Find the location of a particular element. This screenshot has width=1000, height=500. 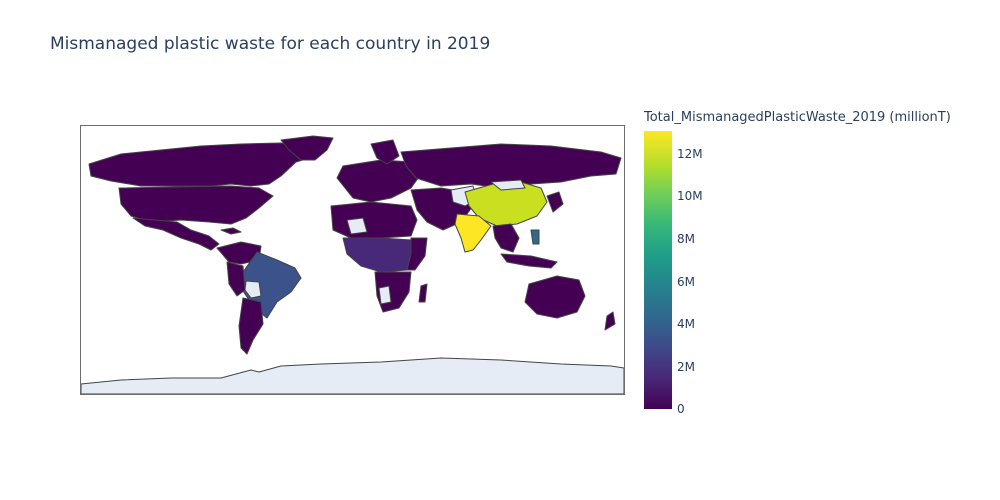

region-philippines is located at coordinates (535, 237).